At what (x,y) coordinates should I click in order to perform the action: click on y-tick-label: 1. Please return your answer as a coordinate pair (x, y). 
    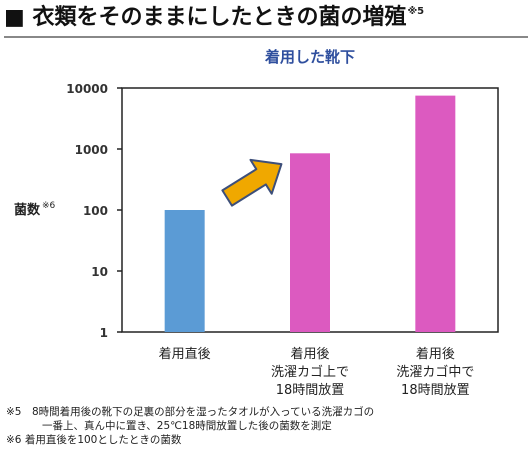
    Looking at the image, I should click on (104, 333).